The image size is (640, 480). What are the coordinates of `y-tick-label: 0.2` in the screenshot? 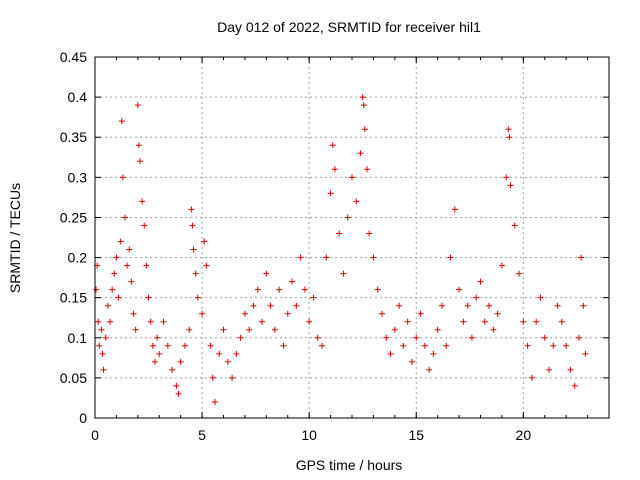 It's located at (78, 258).